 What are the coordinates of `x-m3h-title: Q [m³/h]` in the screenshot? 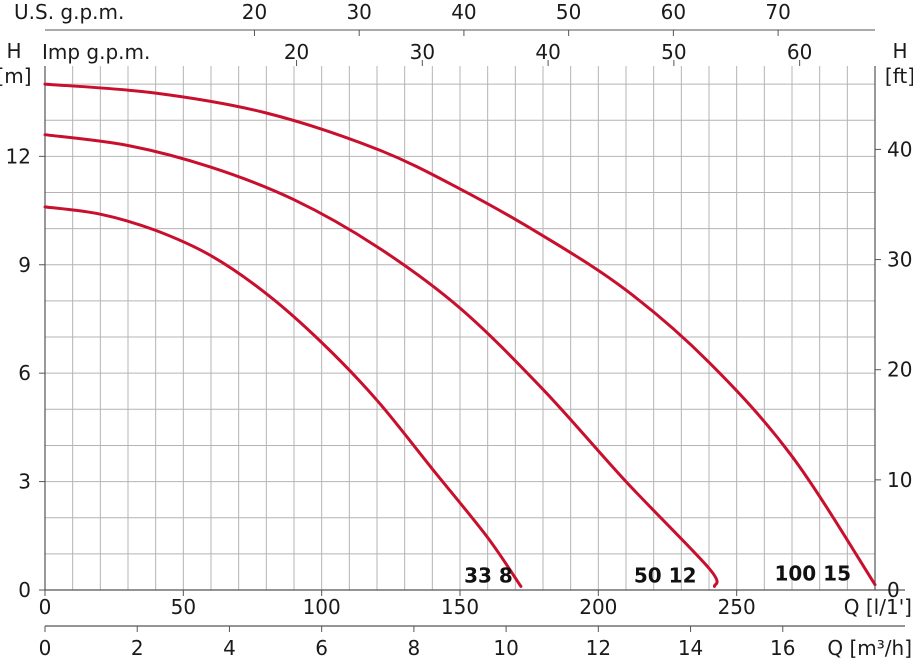 It's located at (869, 647).